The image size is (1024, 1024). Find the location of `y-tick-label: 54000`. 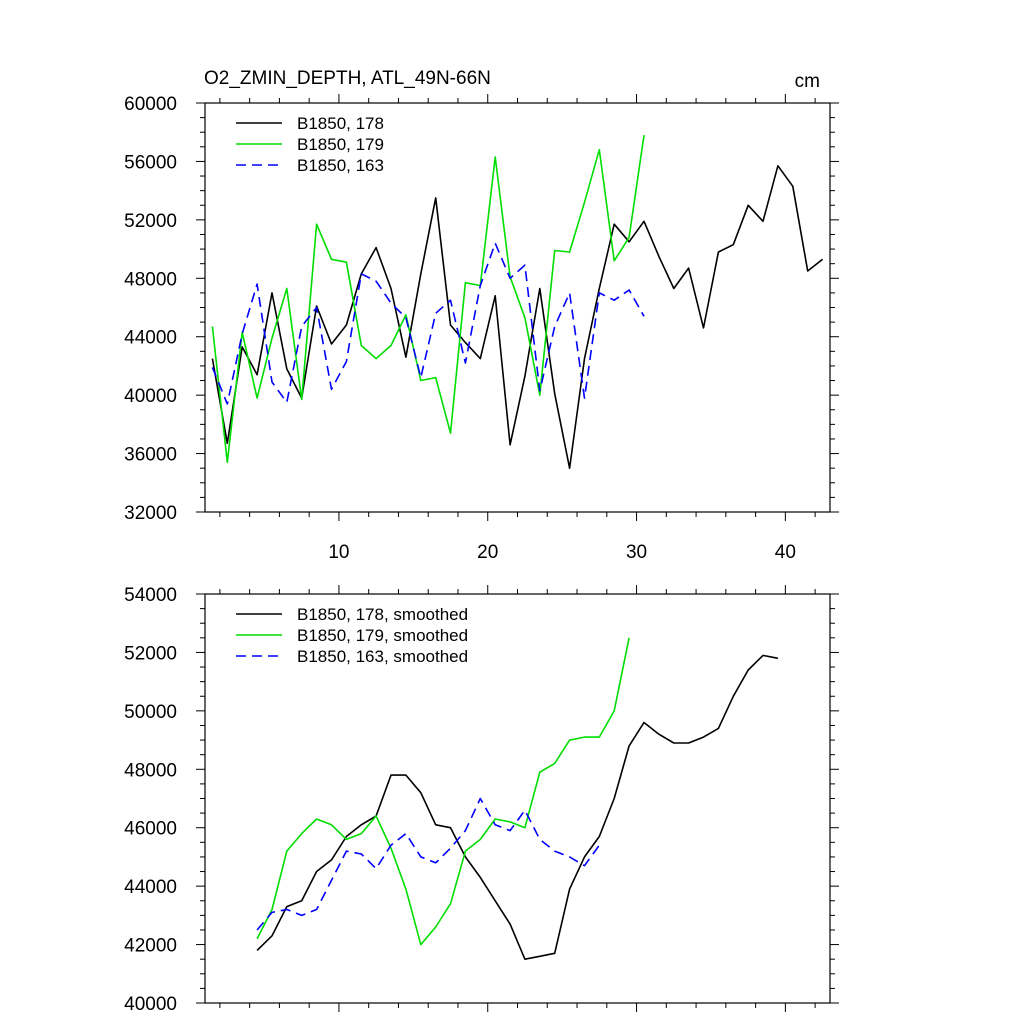

y-tick-label: 54000 is located at coordinates (150, 595).